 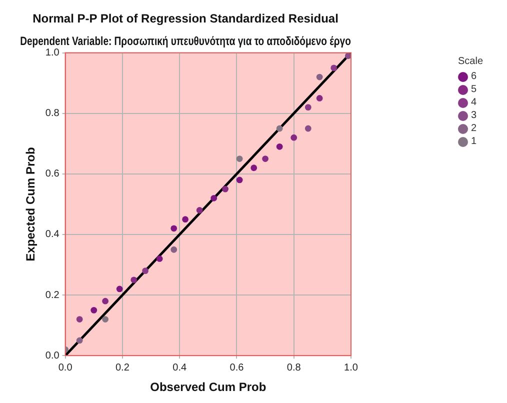 What do you see at coordinates (122, 368) in the screenshot?
I see `x-tick-label: 0.2` at bounding box center [122, 368].